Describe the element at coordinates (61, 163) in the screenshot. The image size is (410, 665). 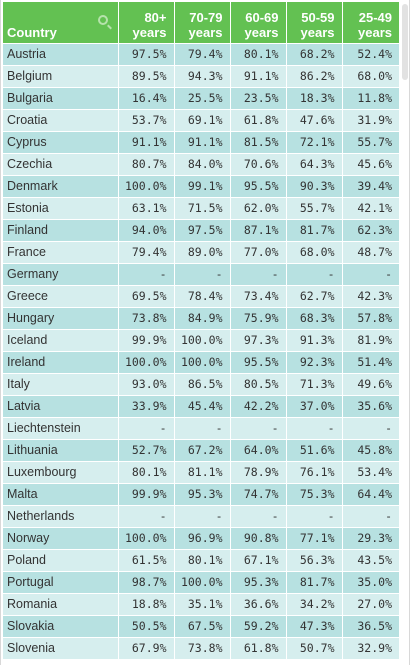
I see `cell-country: Czechia` at that location.